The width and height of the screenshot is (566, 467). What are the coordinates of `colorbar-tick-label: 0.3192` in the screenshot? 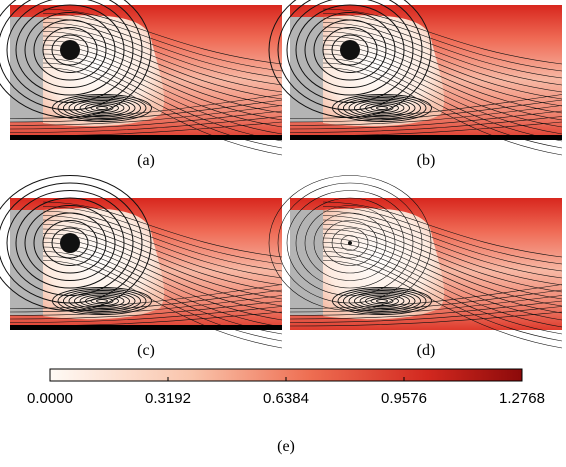 It's located at (168, 398).